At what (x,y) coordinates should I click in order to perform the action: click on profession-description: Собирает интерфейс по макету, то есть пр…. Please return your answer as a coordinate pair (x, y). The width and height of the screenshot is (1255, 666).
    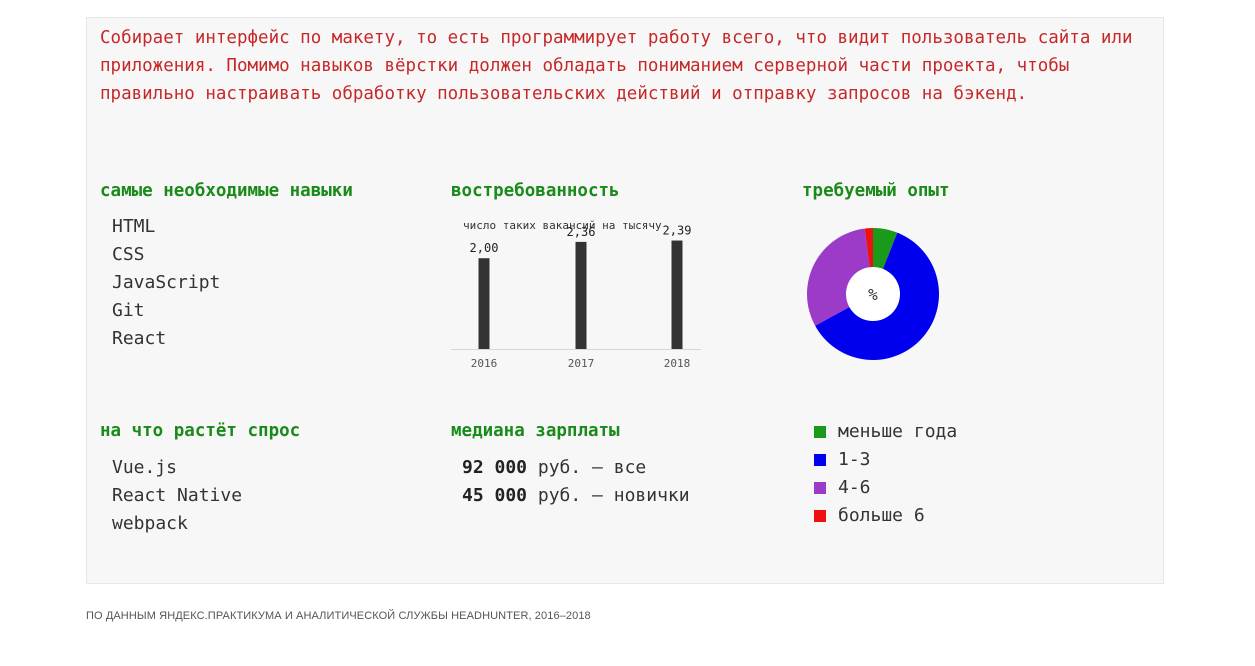
    Looking at the image, I should click on (616, 66).